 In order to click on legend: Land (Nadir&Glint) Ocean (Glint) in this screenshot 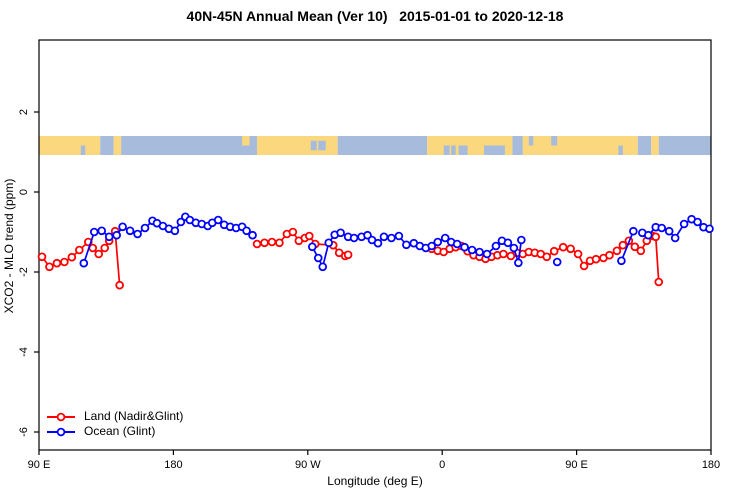, I will do `click(114, 424)`.